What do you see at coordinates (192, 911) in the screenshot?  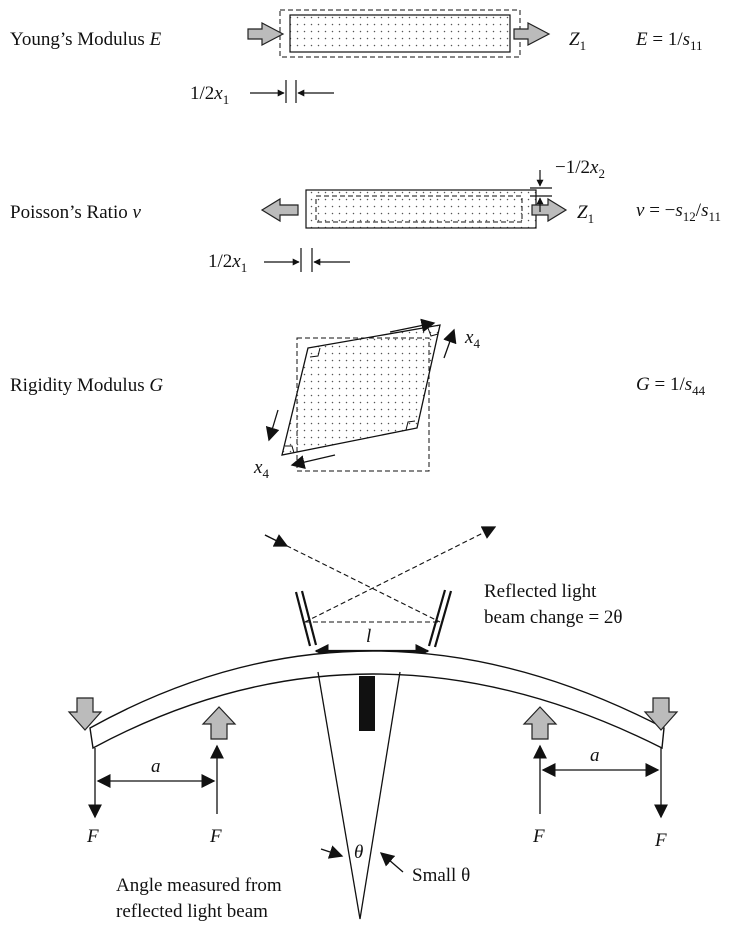 I see `angle-caption-line2: reflected light beam` at bounding box center [192, 911].